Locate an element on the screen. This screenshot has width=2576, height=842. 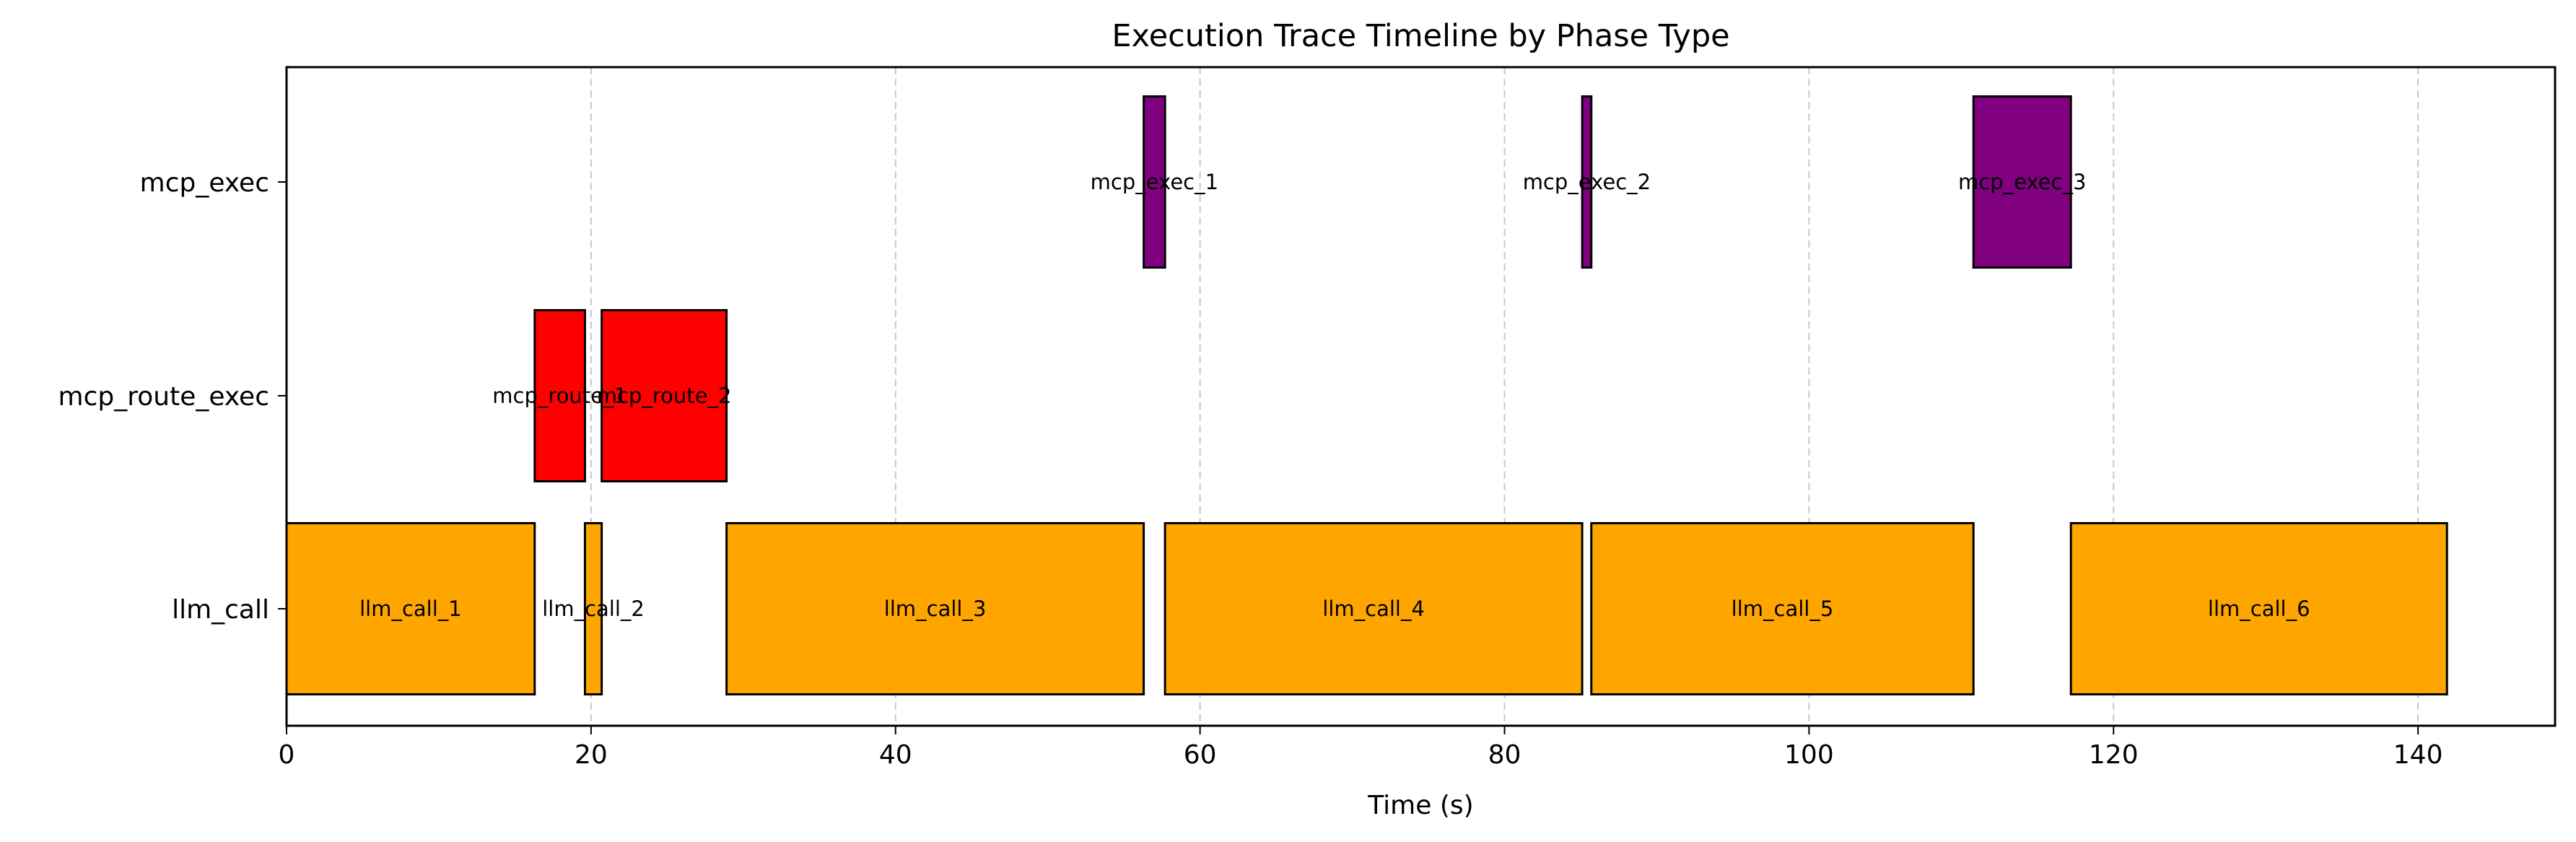
bar-label-llm_call_4: llm_call_4 is located at coordinates (1373, 608).